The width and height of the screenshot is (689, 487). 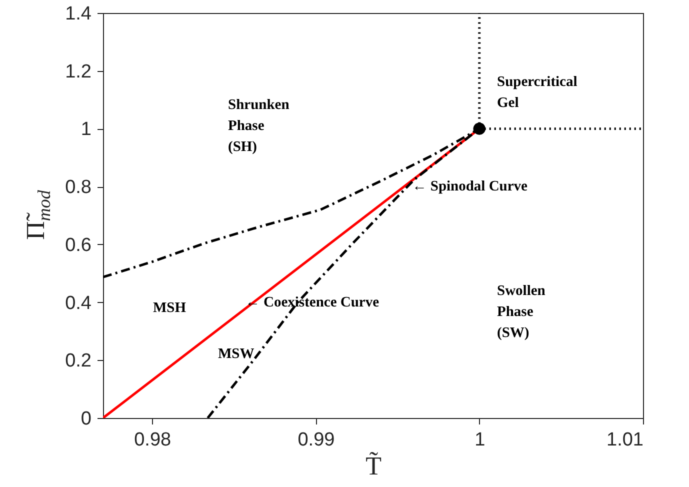 What do you see at coordinates (78, 187) in the screenshot?
I see `y-tick-label: 0.8` at bounding box center [78, 187].